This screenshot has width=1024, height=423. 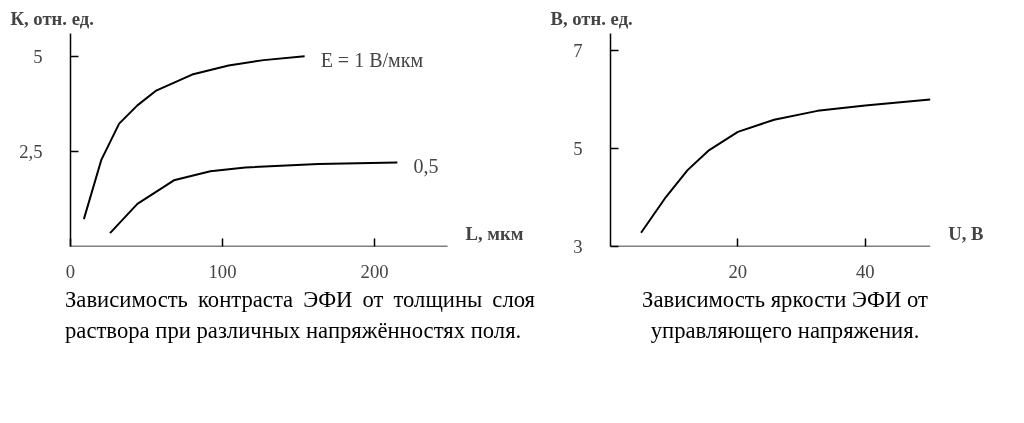 I want to click on x-tick-label: 0, so click(x=70, y=271).